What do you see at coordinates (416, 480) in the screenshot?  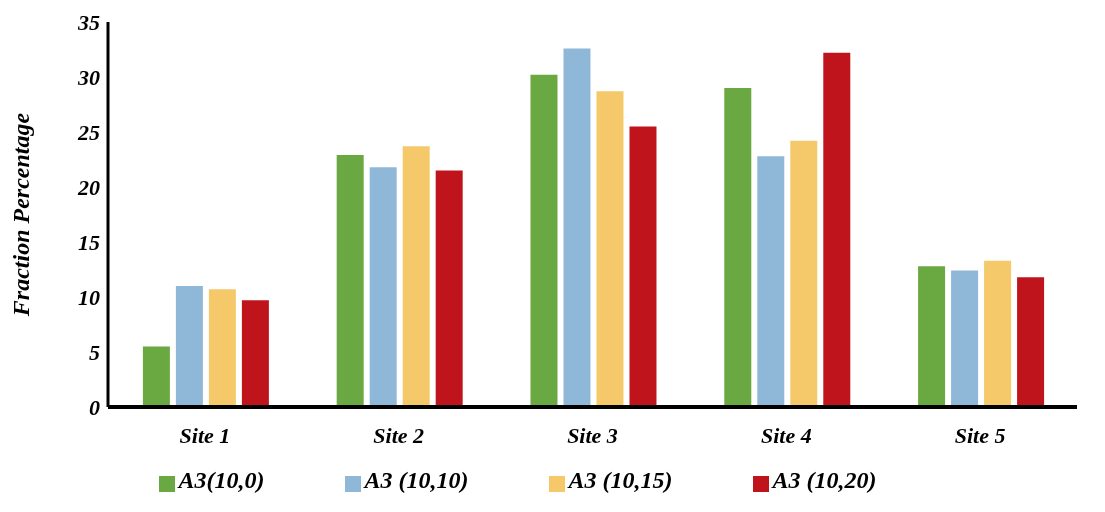 I see `legend-label: A3 (10,10)` at bounding box center [416, 480].